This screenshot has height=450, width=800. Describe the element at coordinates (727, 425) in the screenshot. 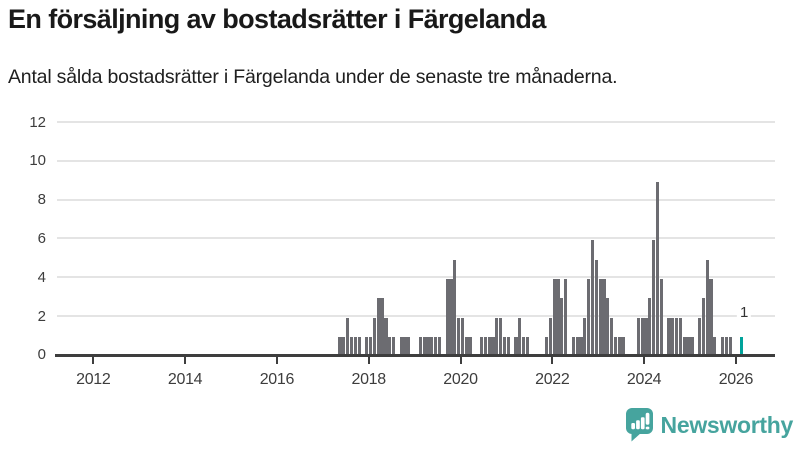

I see `brand-name: Newsworthy` at that location.